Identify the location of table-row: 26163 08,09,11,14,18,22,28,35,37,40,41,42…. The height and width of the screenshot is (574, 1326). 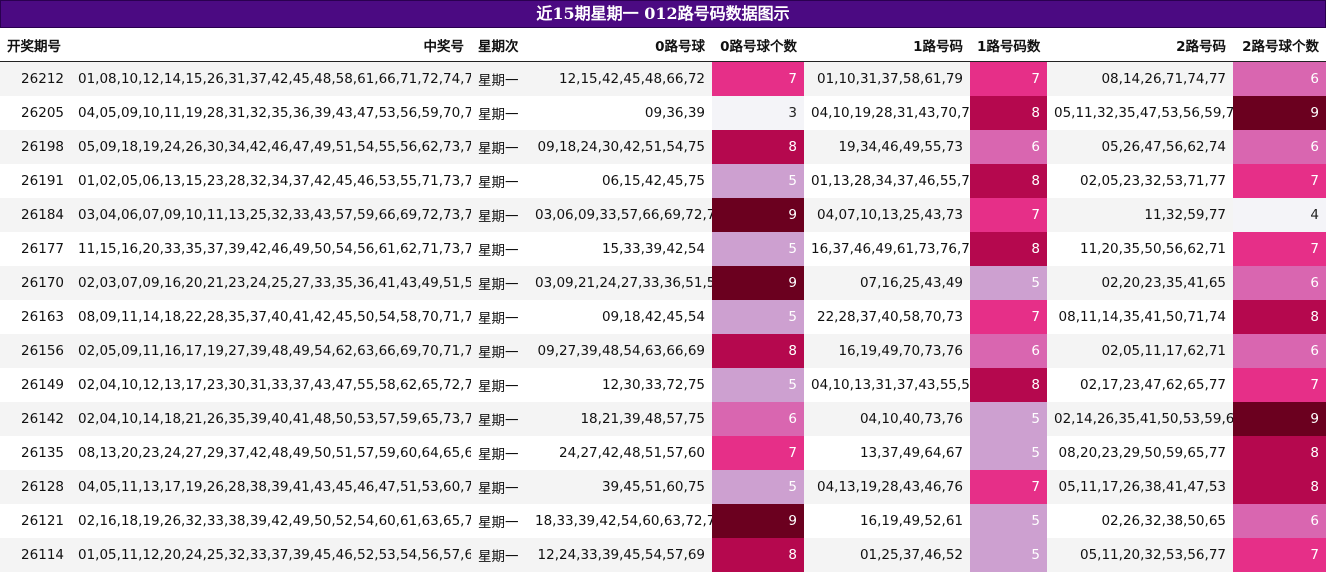
(663, 317).